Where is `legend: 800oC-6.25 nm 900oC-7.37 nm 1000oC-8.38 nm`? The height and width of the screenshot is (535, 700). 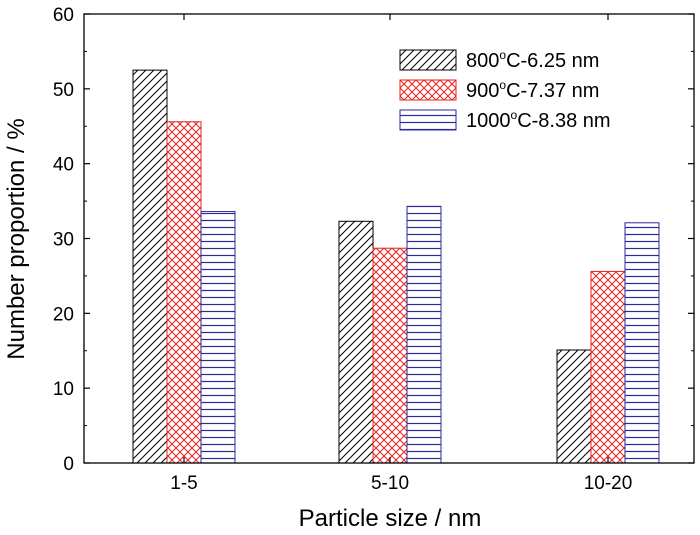 legend: 800oC-6.25 nm 900oC-7.37 nm 1000oC-8.38 nm is located at coordinates (505, 90).